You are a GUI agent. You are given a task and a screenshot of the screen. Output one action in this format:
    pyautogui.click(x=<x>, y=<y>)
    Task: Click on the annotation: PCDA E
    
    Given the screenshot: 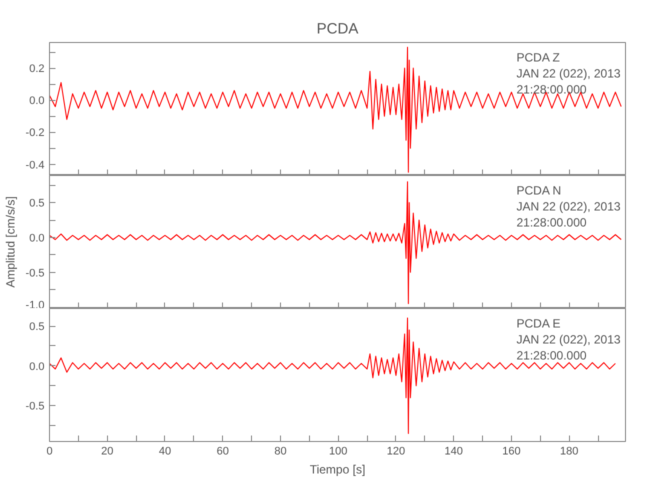 What is the action you would take?
    pyautogui.click(x=538, y=323)
    